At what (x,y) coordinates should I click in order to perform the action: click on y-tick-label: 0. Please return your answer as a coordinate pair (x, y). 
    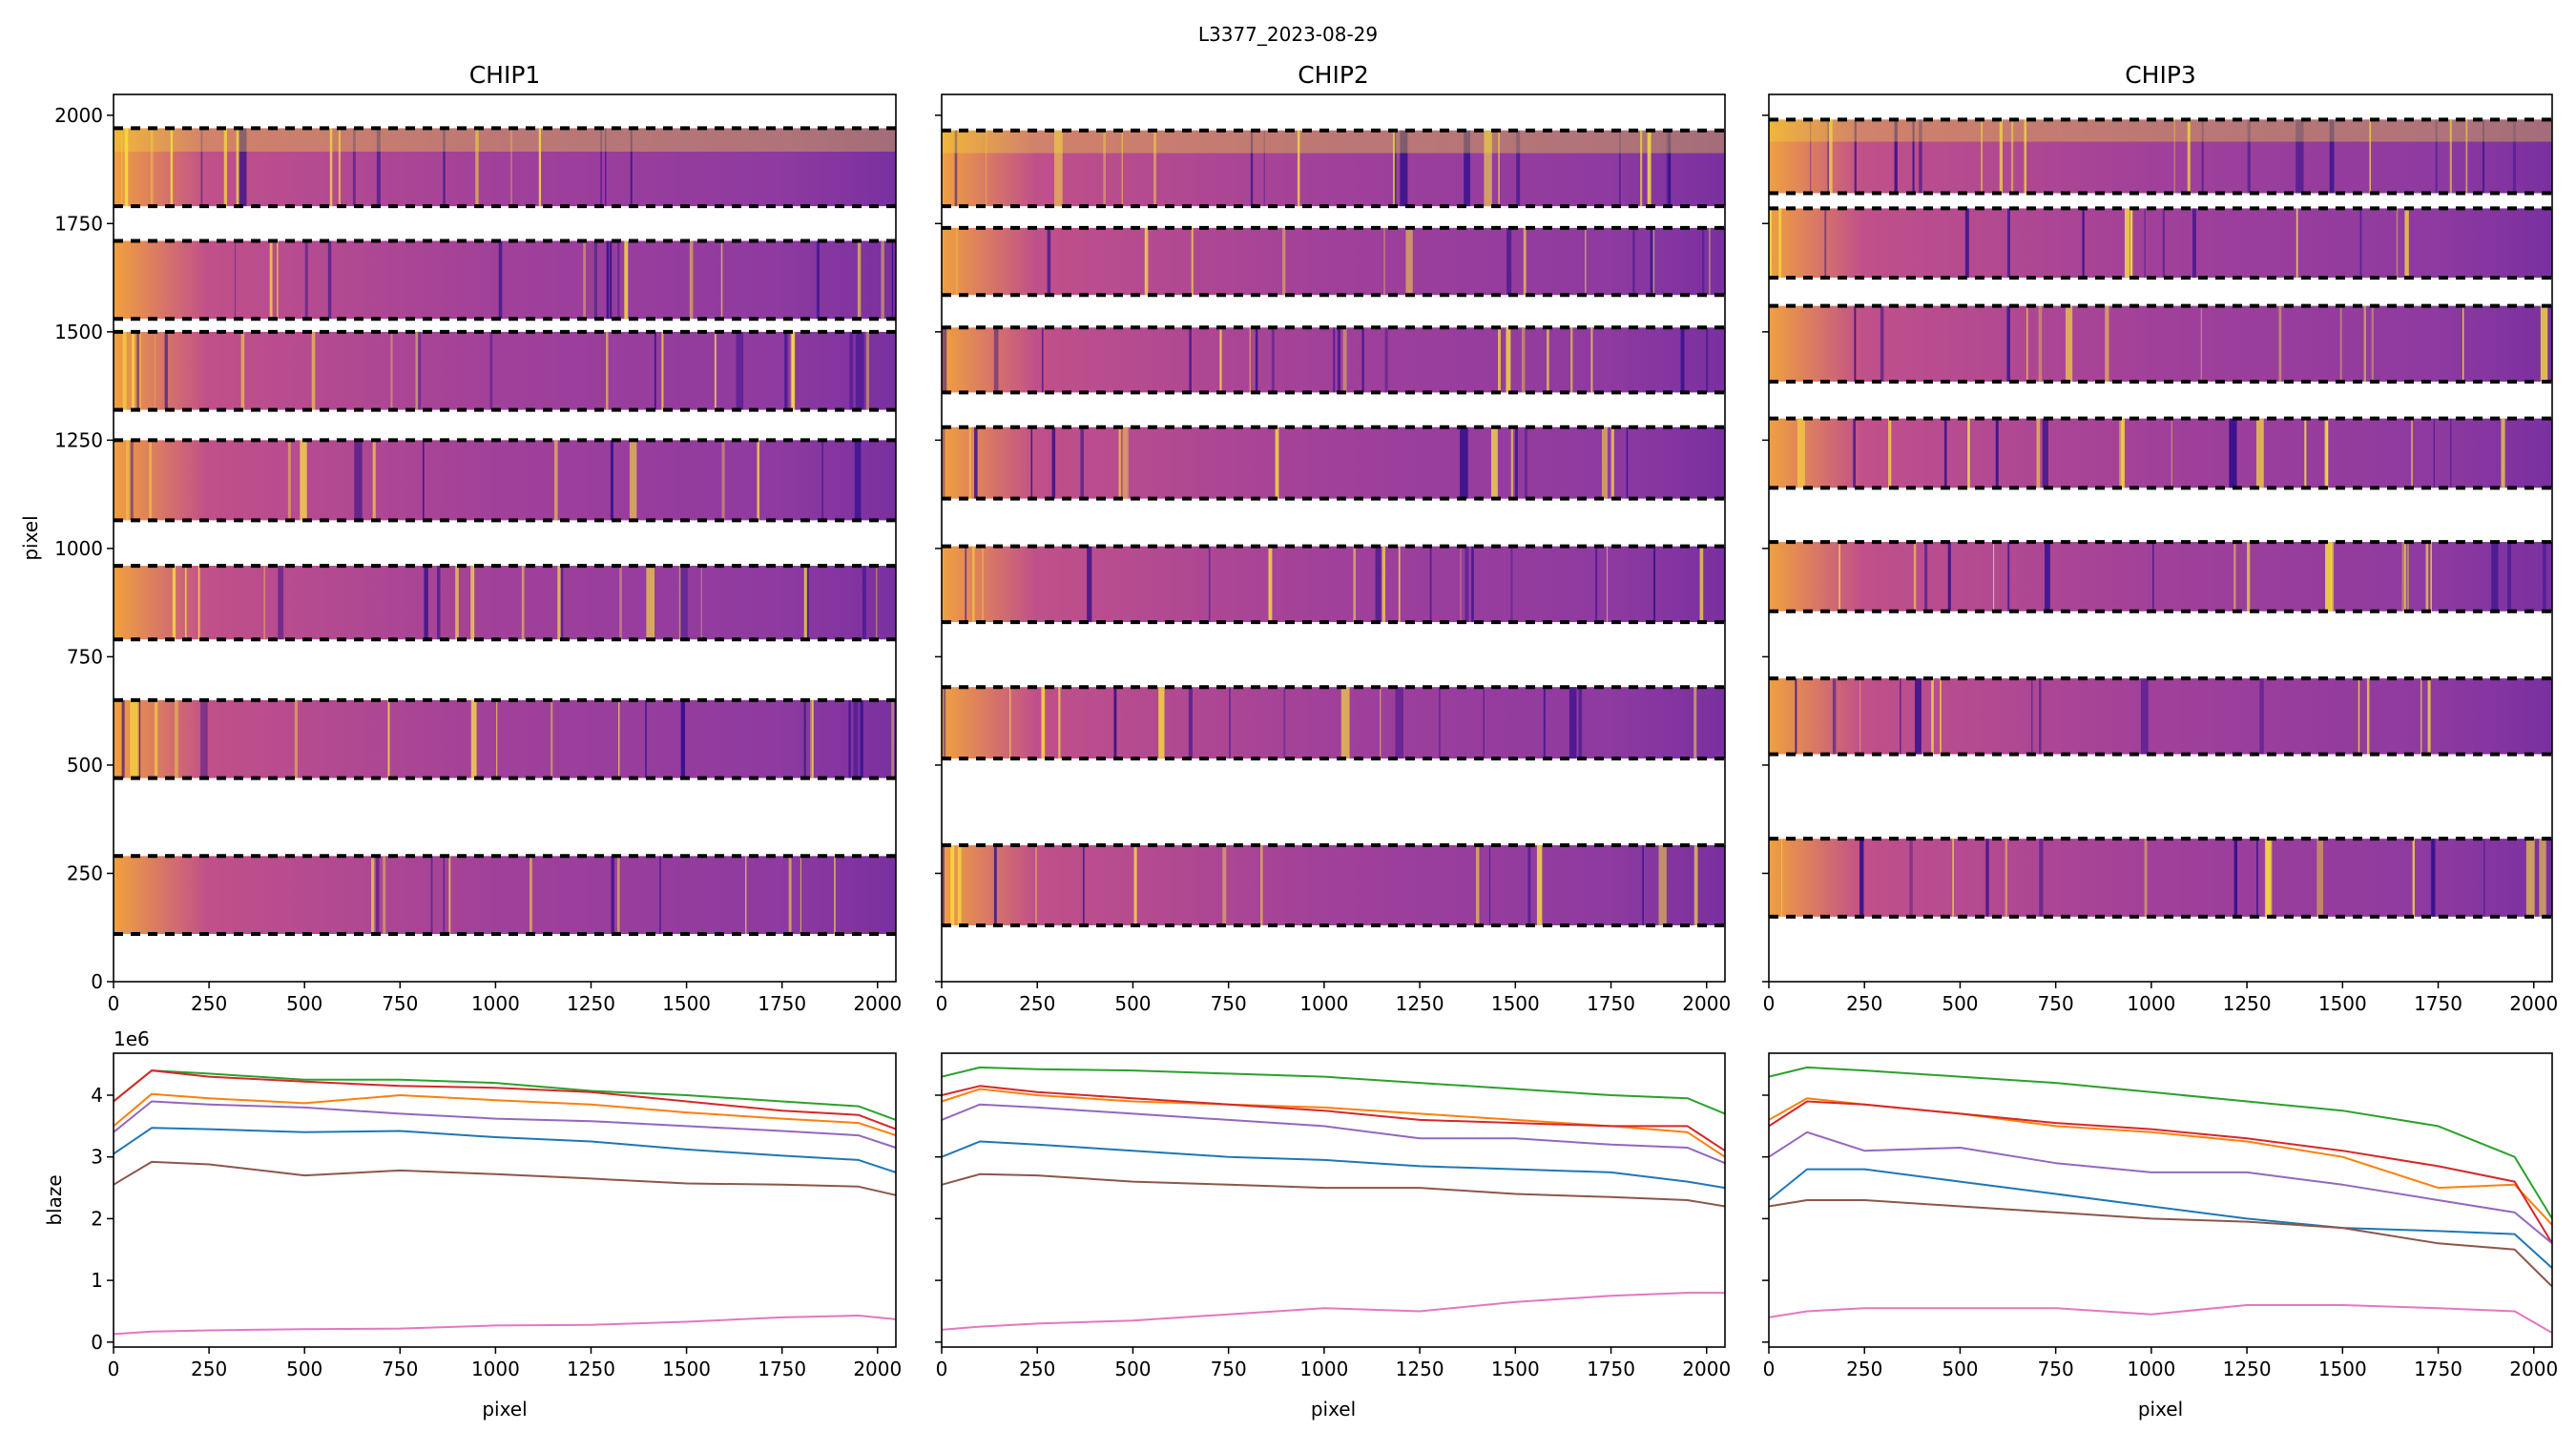
    Looking at the image, I should click on (97, 982).